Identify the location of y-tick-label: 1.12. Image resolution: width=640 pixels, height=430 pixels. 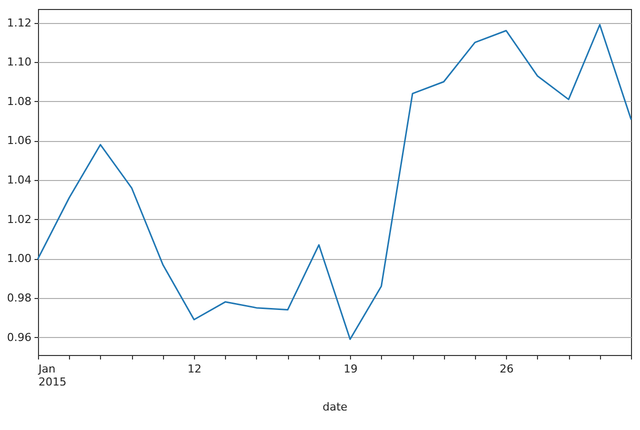
(19, 23).